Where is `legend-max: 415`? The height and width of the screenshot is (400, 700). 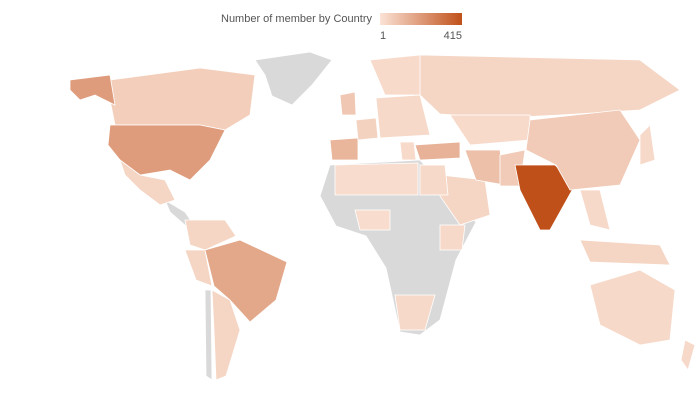
legend-max: 415 is located at coordinates (453, 36).